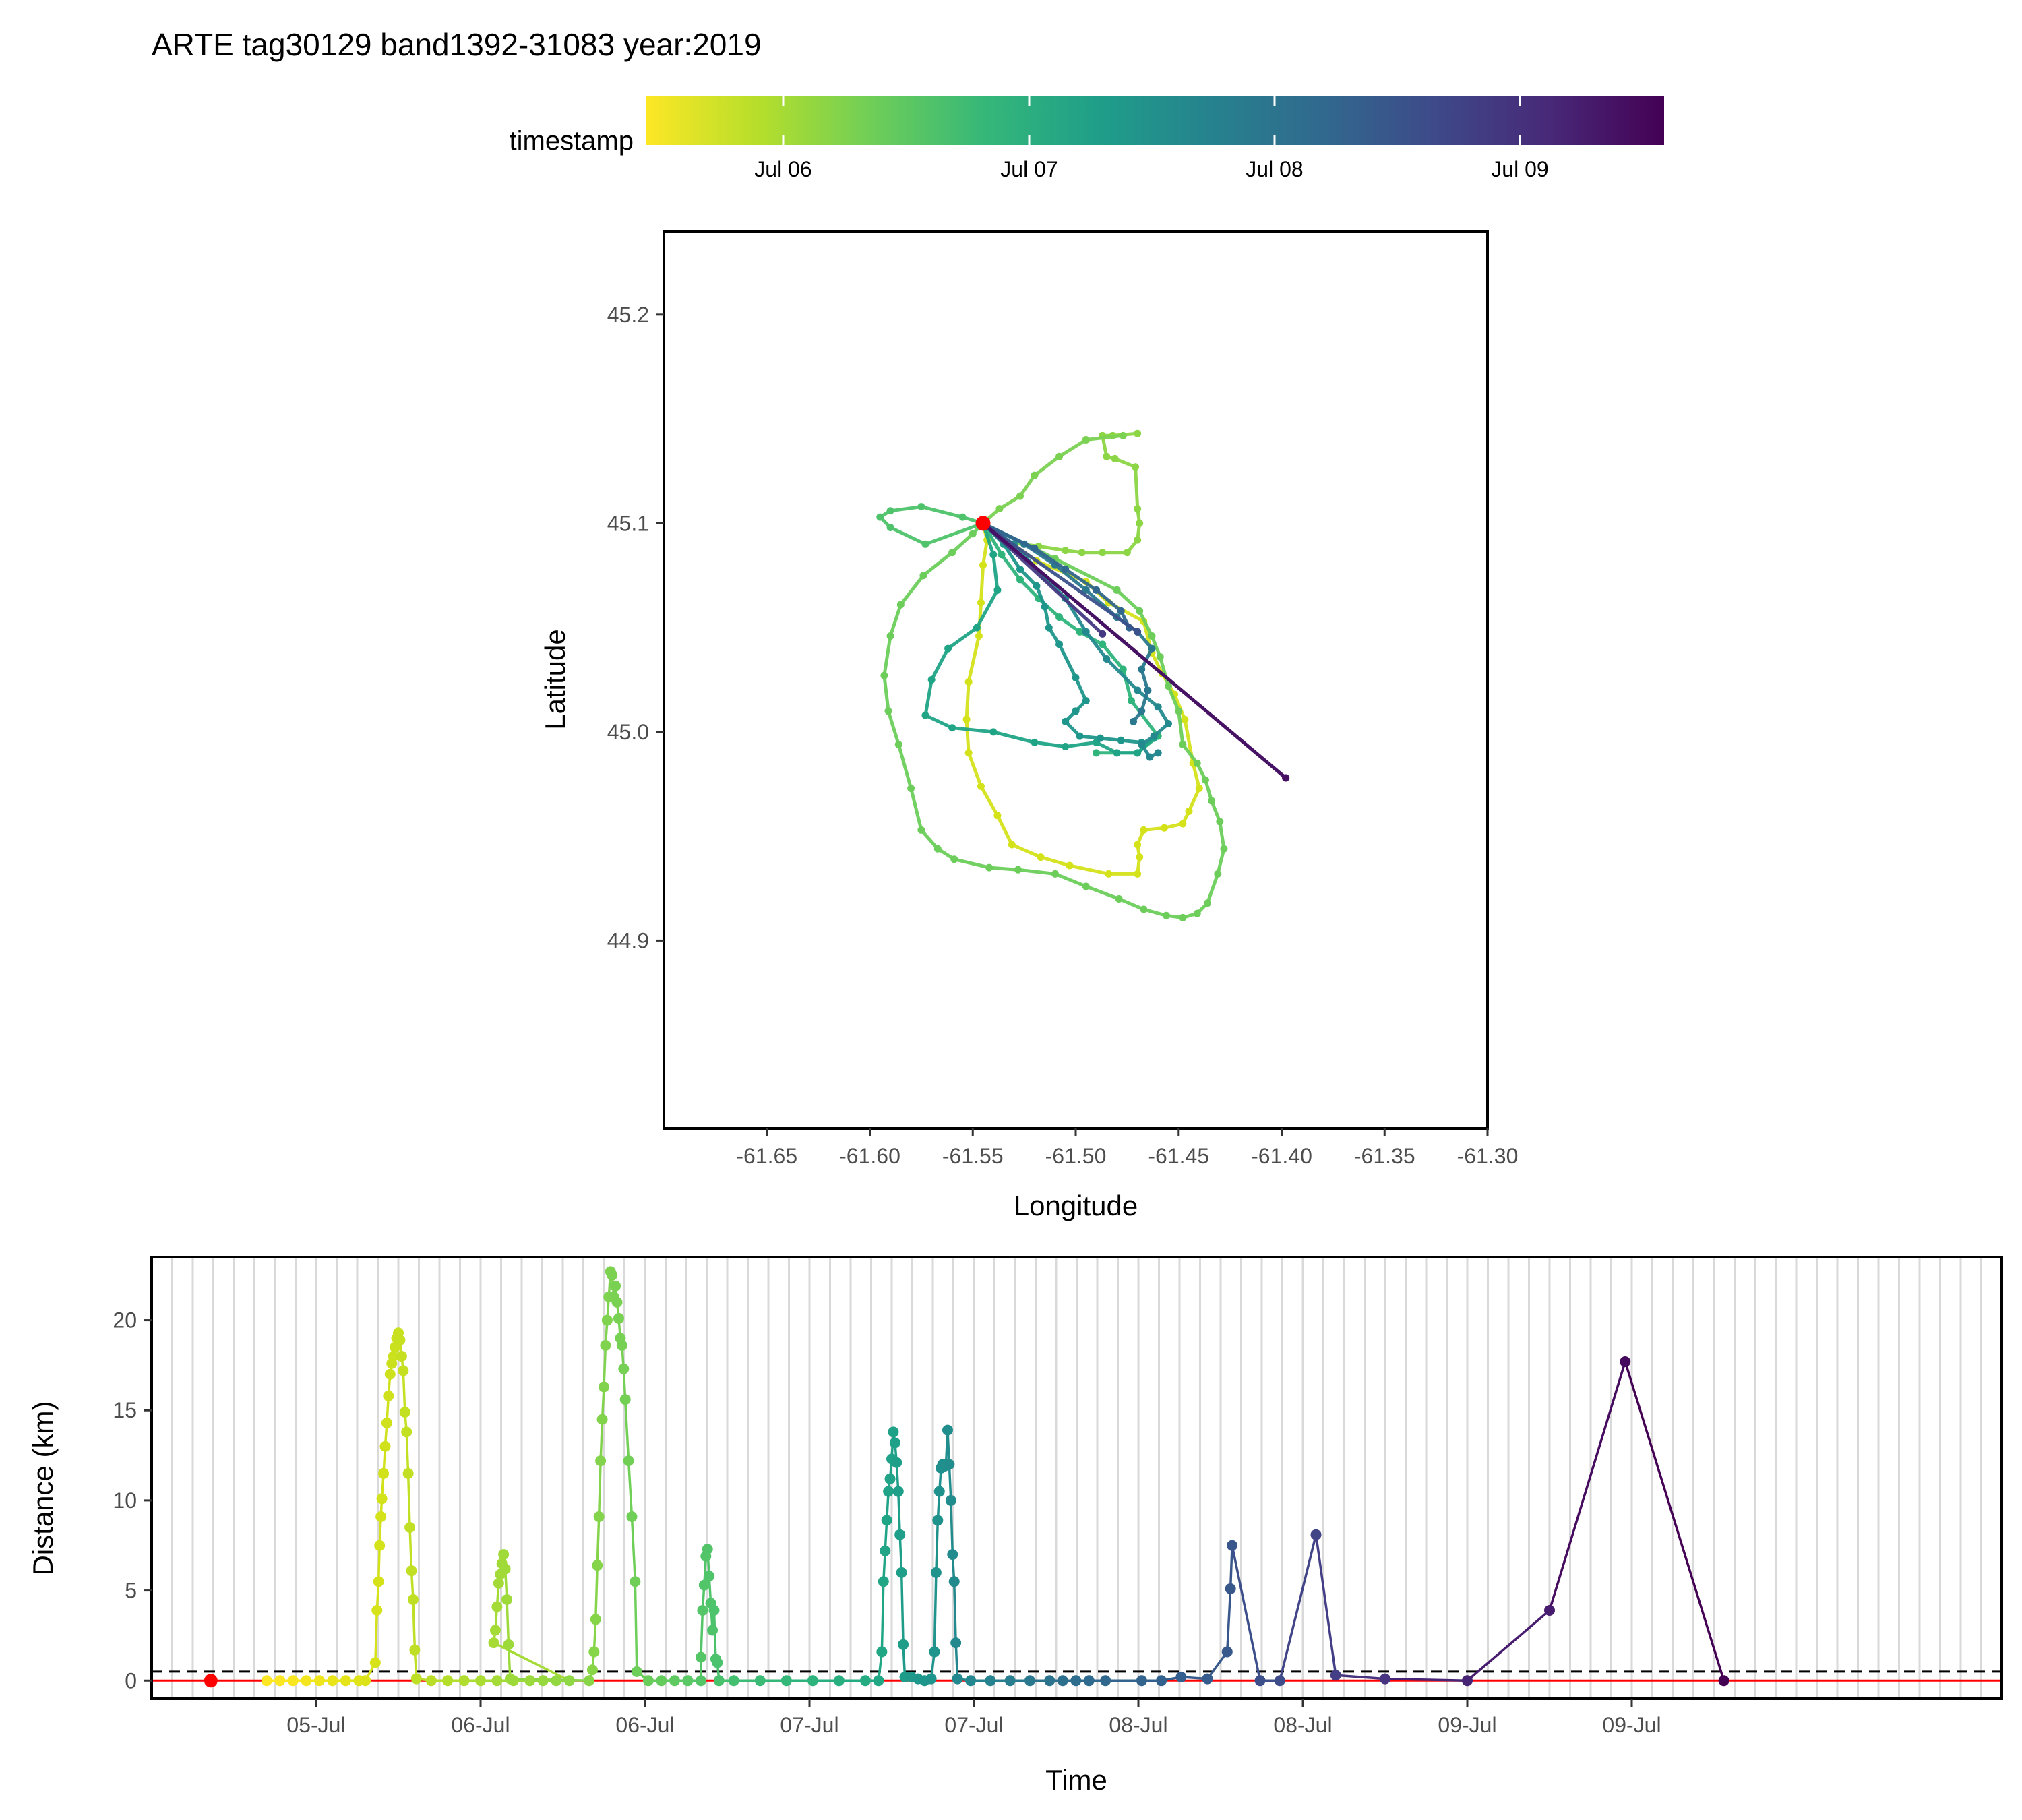  What do you see at coordinates (131, 1591) in the screenshot?
I see `distance-y-tick-label: 5` at bounding box center [131, 1591].